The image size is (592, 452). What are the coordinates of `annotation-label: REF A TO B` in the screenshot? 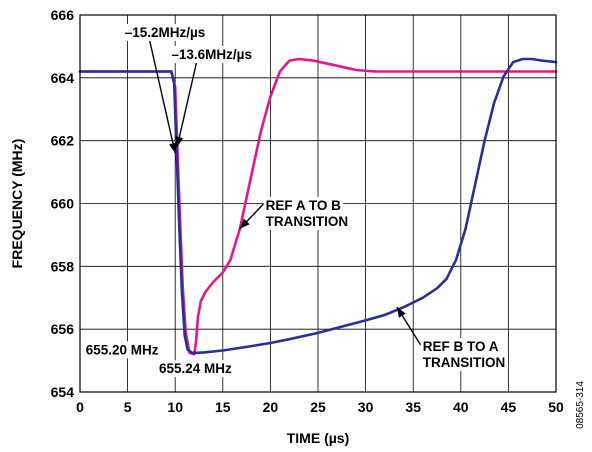 It's located at (304, 205).